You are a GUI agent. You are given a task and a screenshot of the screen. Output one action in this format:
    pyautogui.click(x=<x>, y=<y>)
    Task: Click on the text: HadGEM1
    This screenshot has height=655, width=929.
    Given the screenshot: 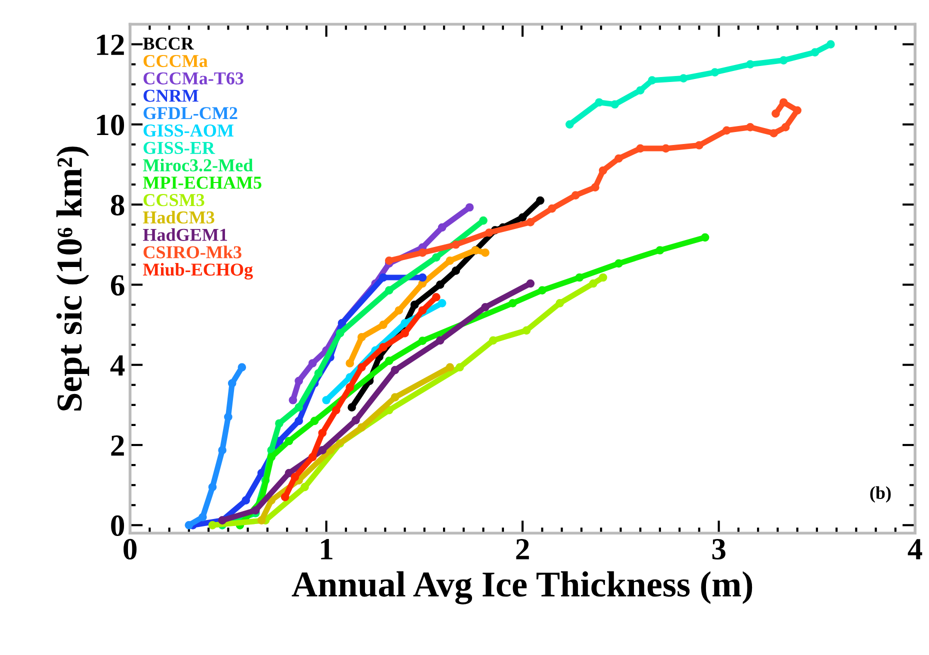 What is the action you would take?
    pyautogui.click(x=185, y=234)
    